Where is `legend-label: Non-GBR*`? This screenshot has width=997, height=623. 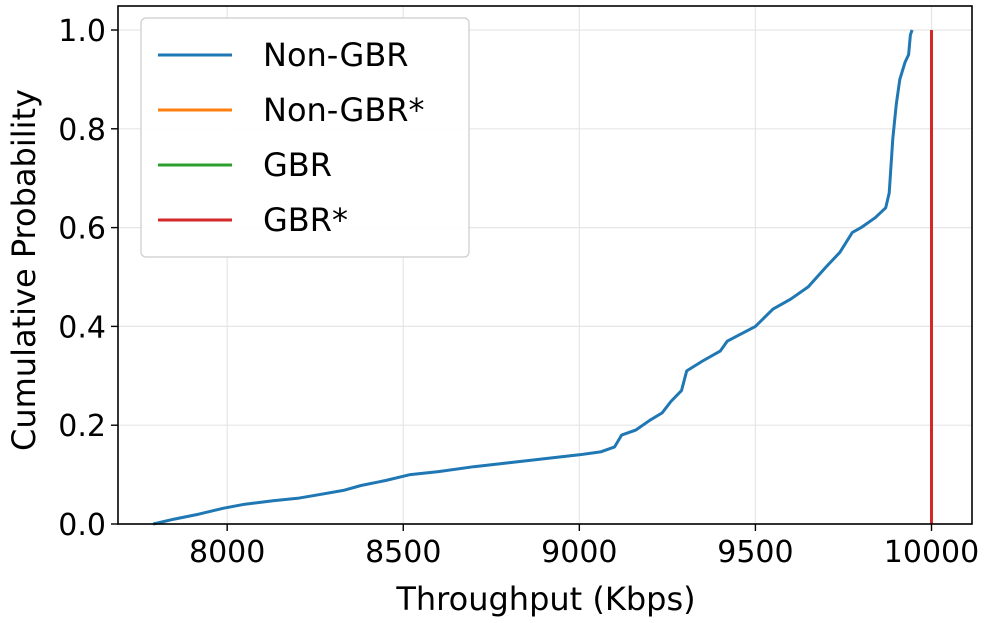
legend-label: Non-GBR* is located at coordinates (344, 110).